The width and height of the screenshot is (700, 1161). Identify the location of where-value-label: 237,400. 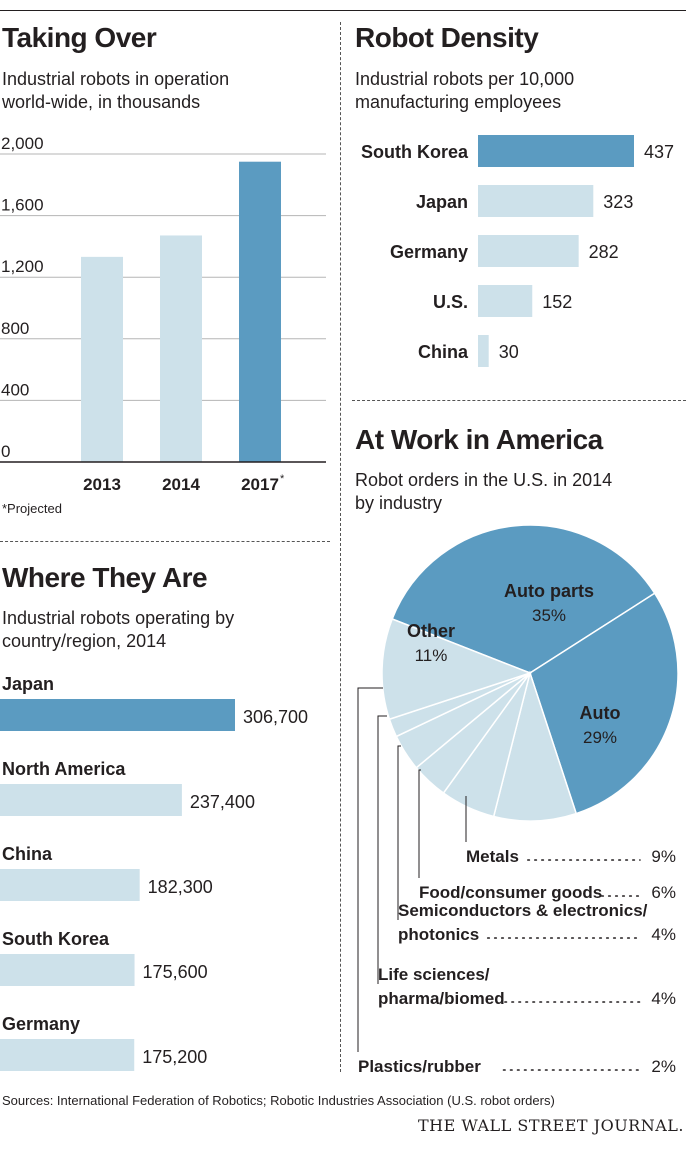
(222, 802).